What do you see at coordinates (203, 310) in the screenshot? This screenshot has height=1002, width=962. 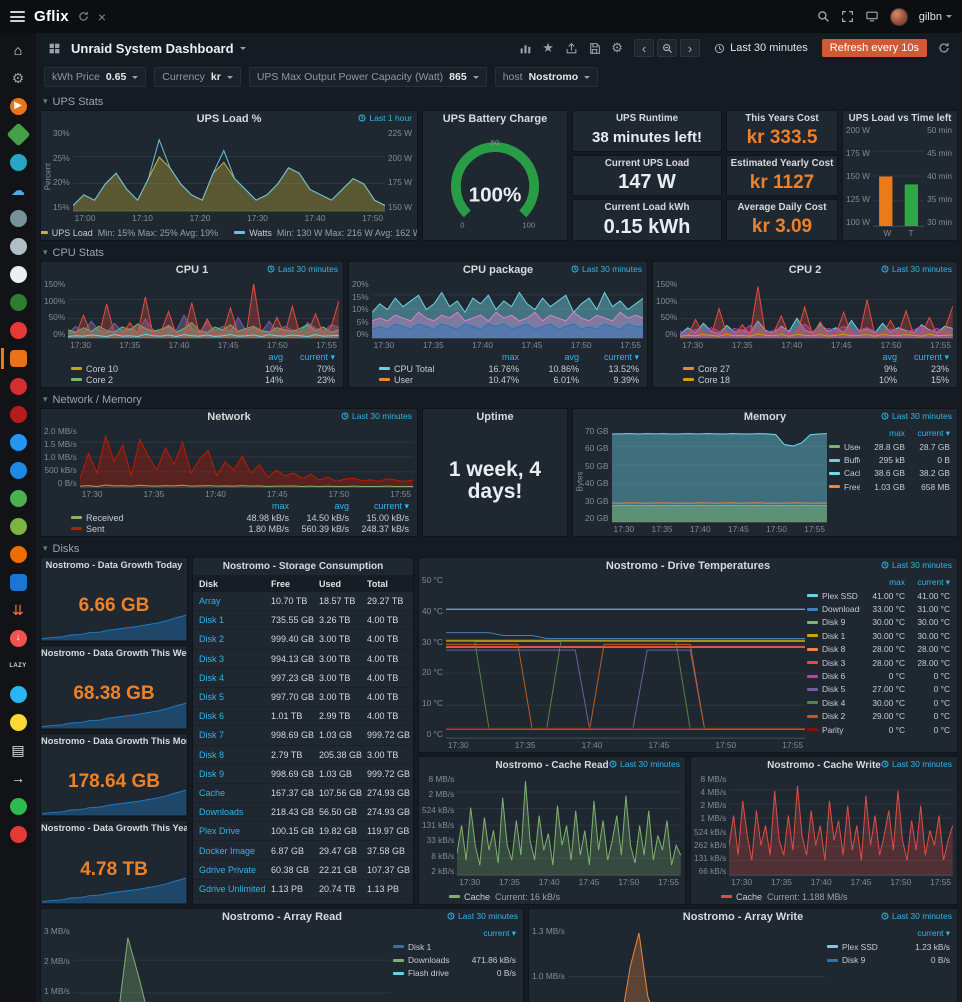 I see `cpu1-chart` at bounding box center [203, 310].